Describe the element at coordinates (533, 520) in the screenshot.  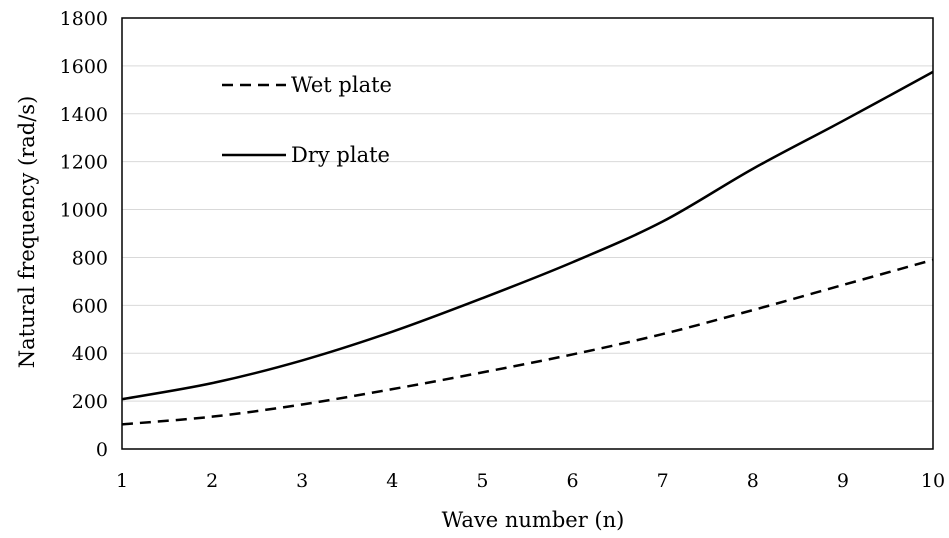
I see `x-axis-title: Wave number (n)` at that location.